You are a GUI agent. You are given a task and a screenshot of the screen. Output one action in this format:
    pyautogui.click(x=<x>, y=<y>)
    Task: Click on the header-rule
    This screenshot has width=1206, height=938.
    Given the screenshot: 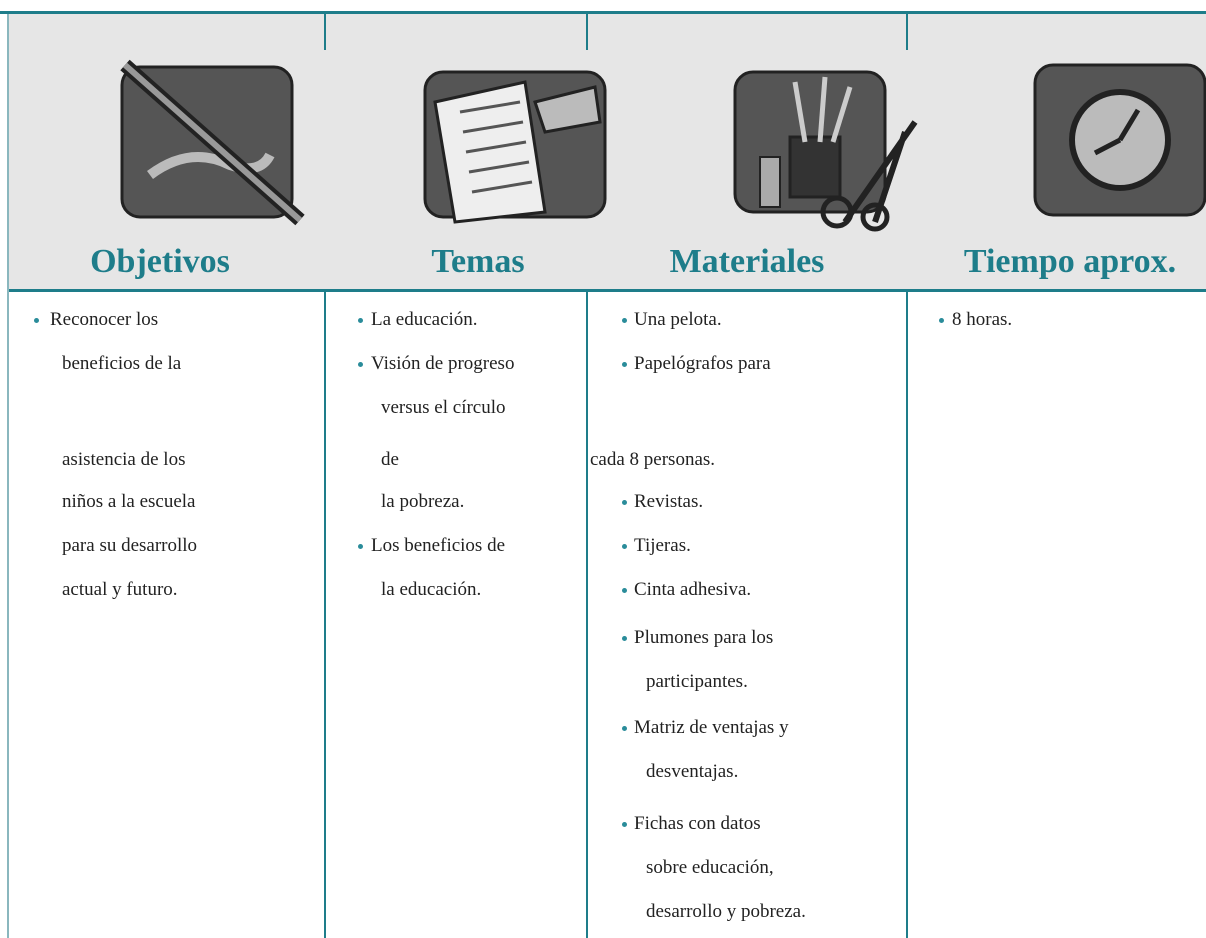 What is the action you would take?
    pyautogui.click(x=607, y=290)
    